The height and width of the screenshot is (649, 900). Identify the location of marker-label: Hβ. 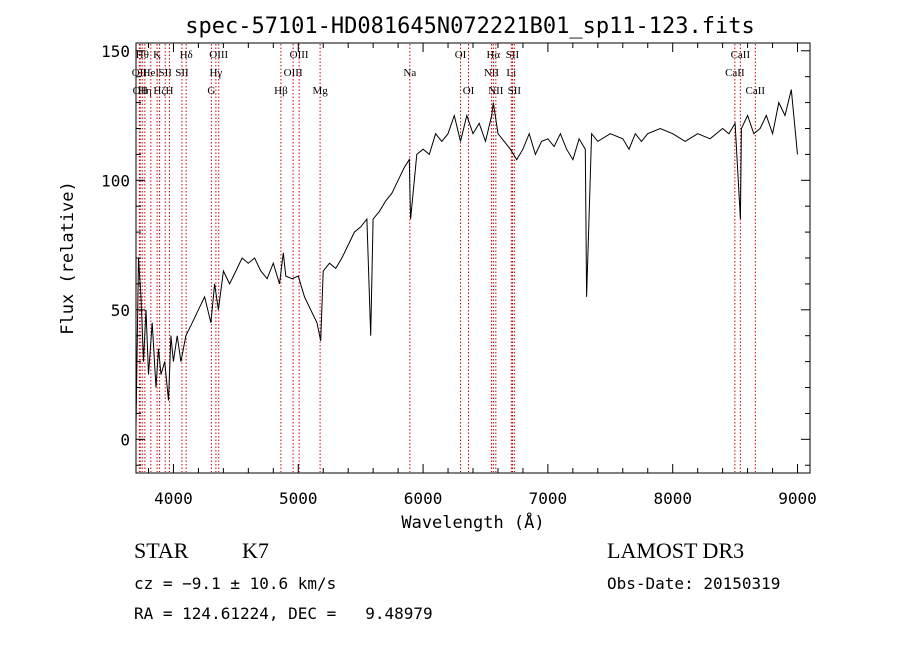
(281, 91).